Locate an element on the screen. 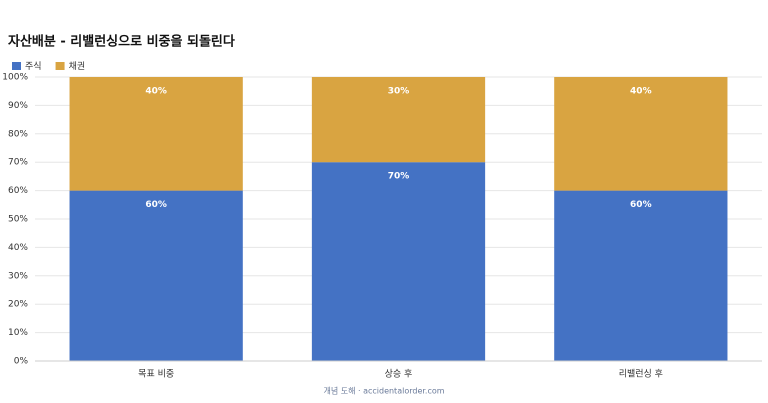 The width and height of the screenshot is (768, 403). y-tick-label: 0% is located at coordinates (21, 362).